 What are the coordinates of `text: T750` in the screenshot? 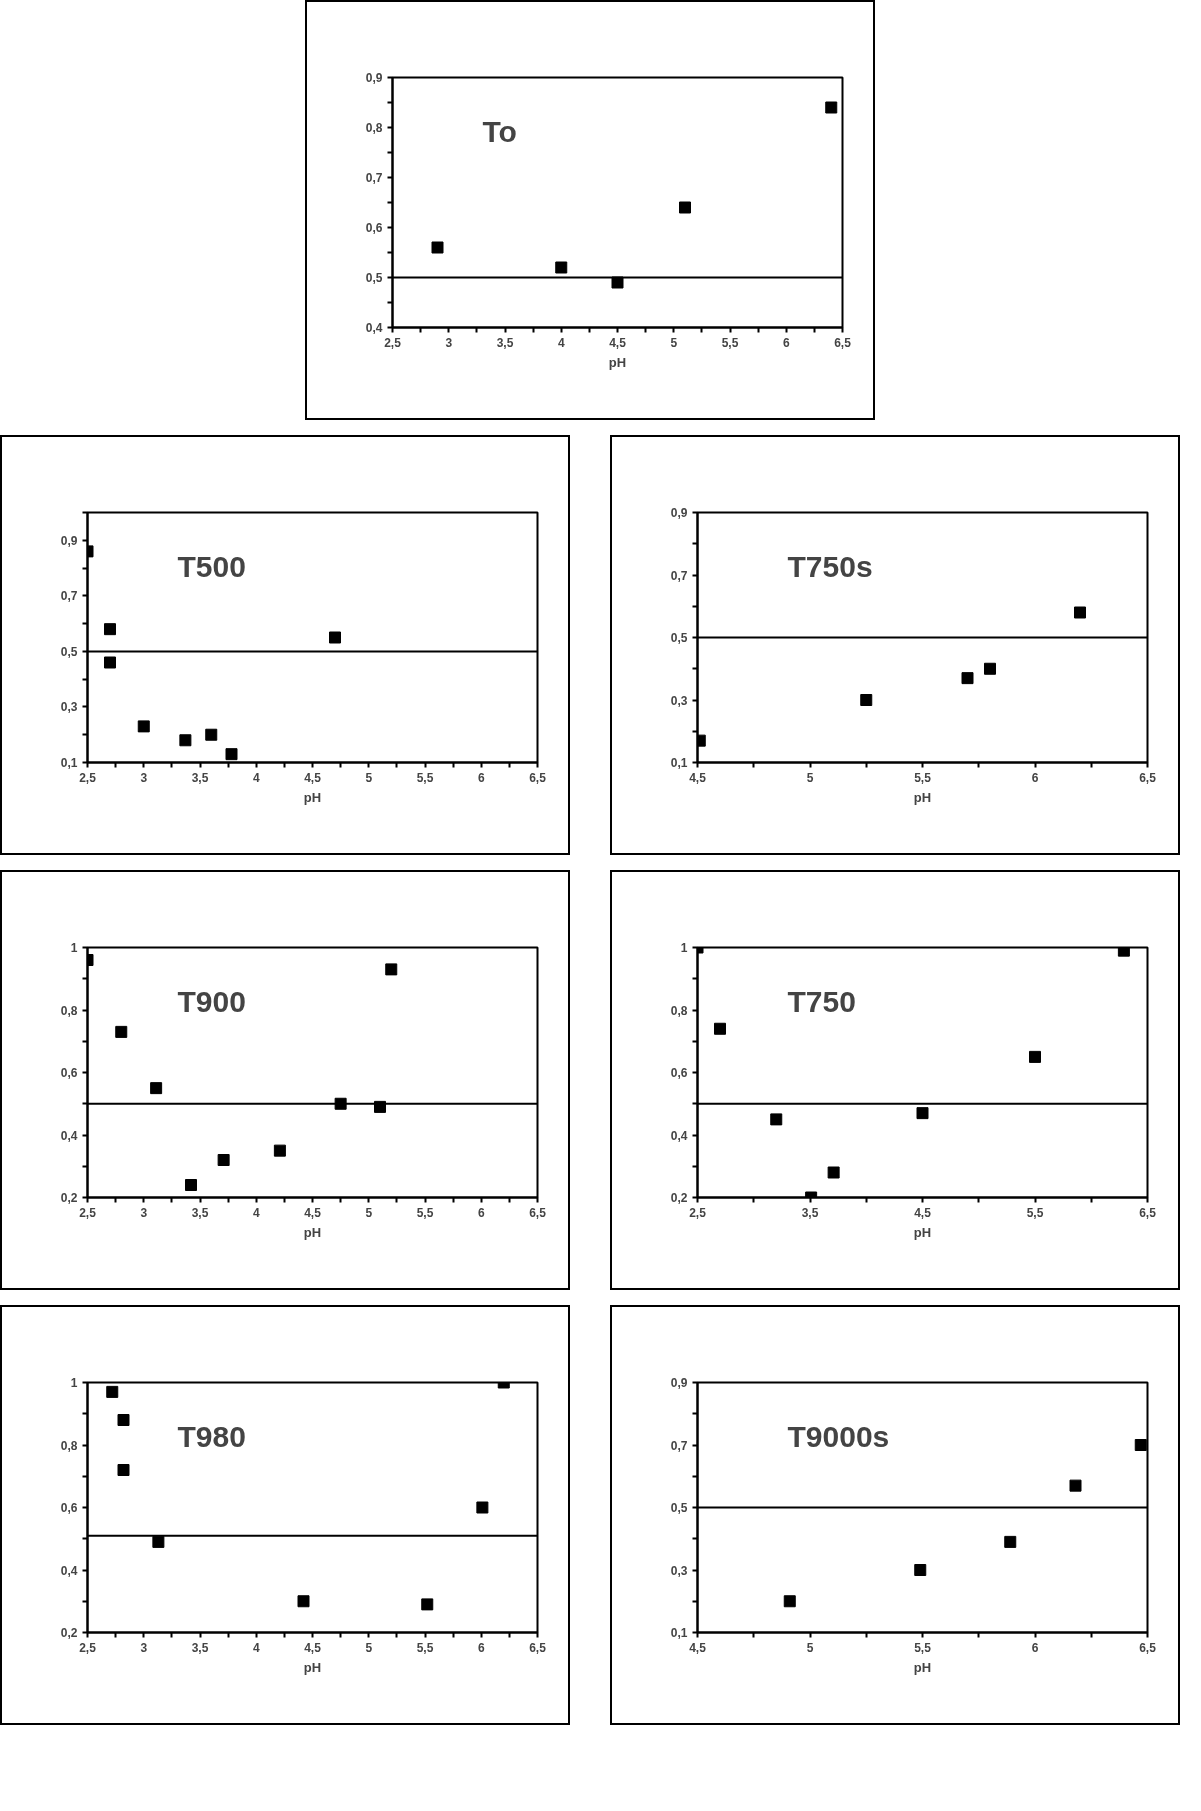 It's located at (821, 1001).